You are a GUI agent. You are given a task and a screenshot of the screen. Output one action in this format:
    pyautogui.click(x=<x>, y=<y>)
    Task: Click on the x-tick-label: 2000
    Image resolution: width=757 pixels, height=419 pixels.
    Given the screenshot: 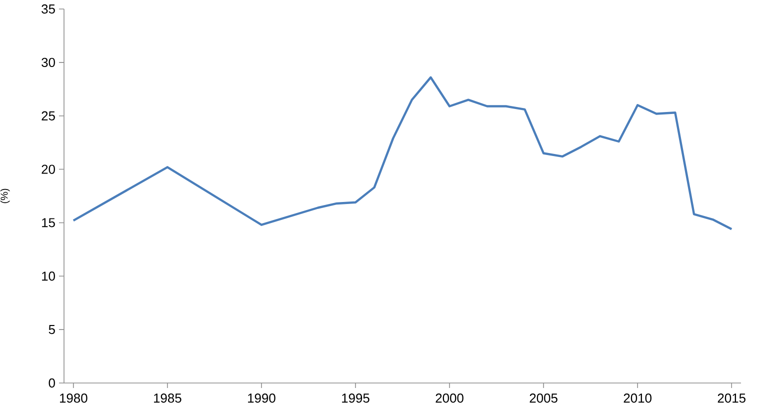 What is the action you would take?
    pyautogui.click(x=450, y=398)
    